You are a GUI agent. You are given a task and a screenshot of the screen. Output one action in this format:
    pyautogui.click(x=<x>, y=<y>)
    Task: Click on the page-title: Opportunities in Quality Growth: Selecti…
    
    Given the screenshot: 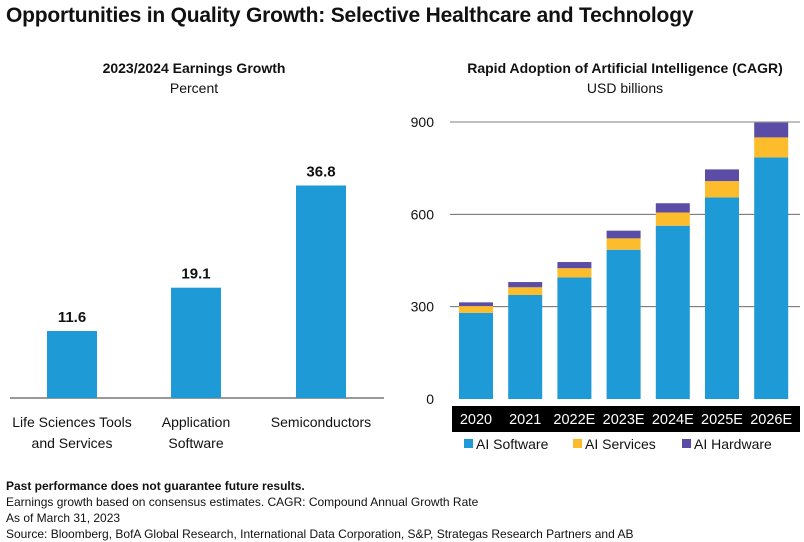 What is the action you would take?
    pyautogui.click(x=350, y=15)
    